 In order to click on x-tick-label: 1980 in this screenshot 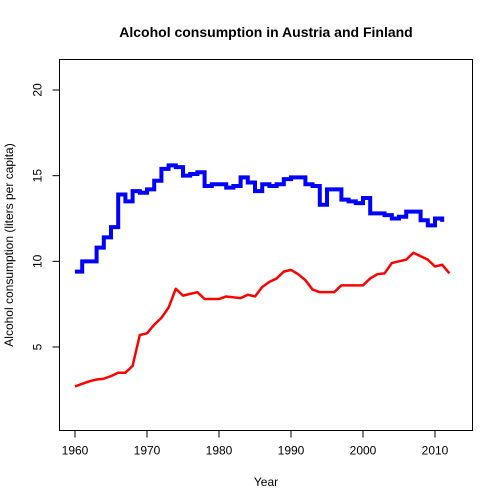, I will do `click(219, 451)`.